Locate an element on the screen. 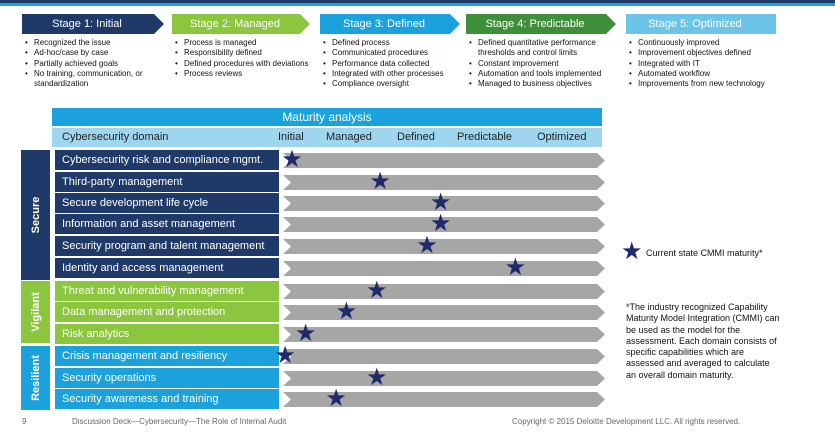 The width and height of the screenshot is (835, 433). star-icon: ★ is located at coordinates (632, 251).